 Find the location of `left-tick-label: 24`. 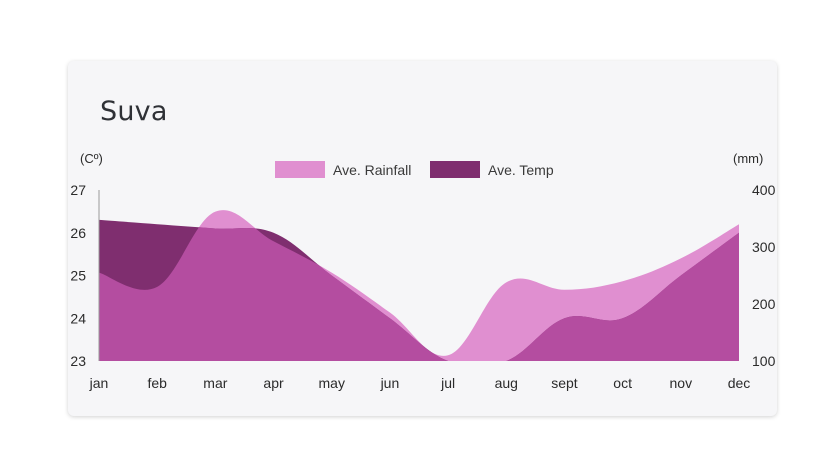

left-tick-label: 24 is located at coordinates (78, 318).